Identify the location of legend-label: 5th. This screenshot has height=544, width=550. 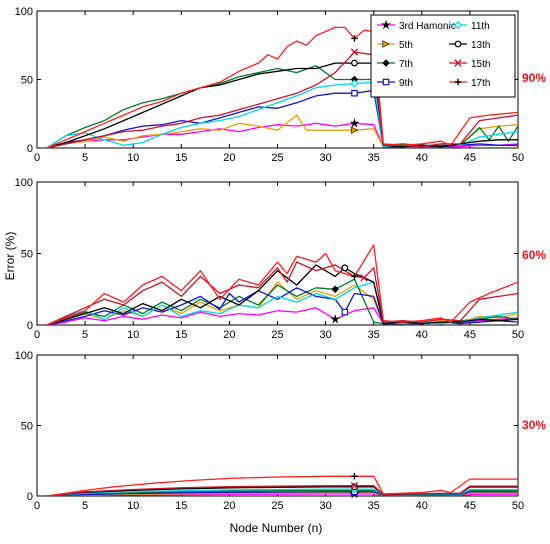
(406, 45).